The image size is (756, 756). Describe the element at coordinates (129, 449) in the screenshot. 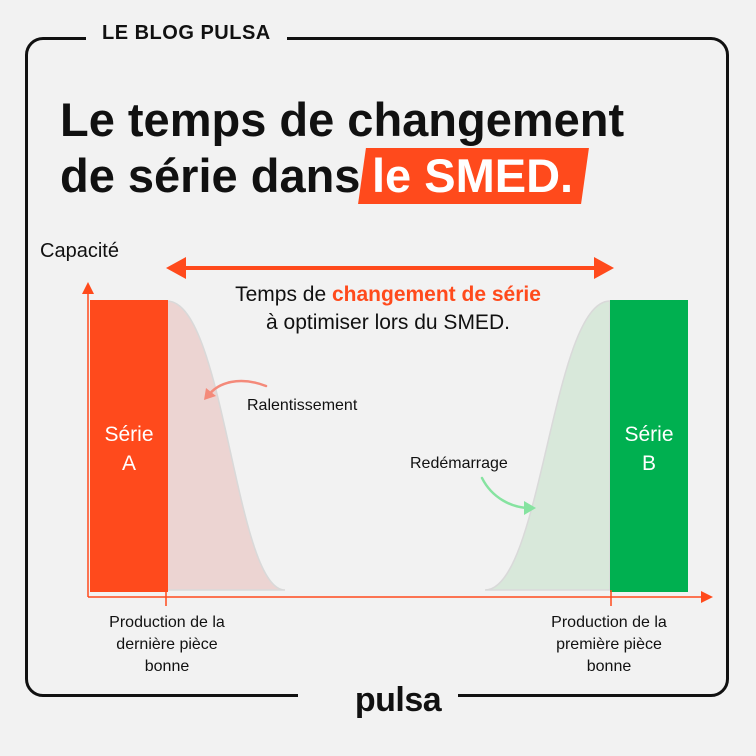

I see `series-a-label: Série A` at that location.